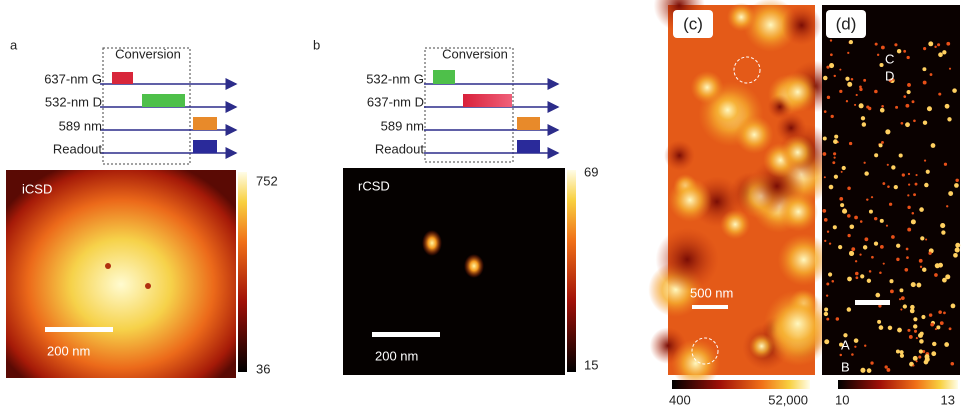 This screenshot has width=962, height=409. Describe the element at coordinates (591, 171) in the screenshot. I see `colorbar-max: 69` at that location.